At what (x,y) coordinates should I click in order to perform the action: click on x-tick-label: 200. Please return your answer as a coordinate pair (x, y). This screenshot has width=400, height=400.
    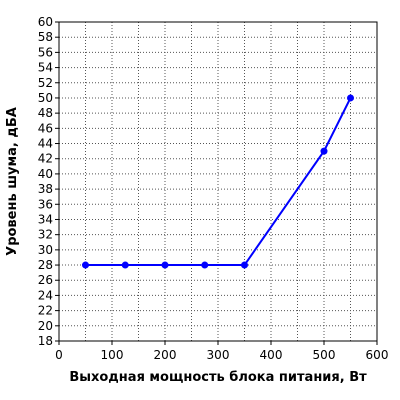
    Looking at the image, I should click on (165, 355).